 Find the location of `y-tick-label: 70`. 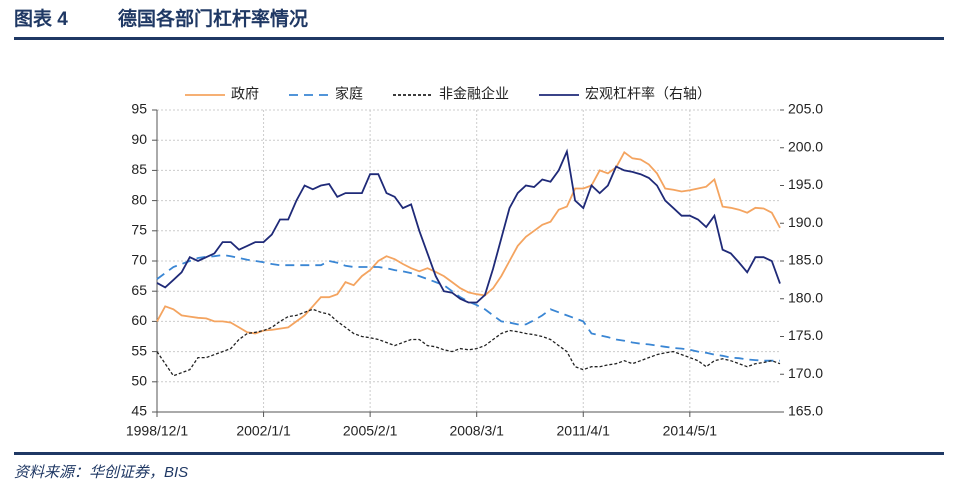

y-tick-label: 70 is located at coordinates (139, 260).